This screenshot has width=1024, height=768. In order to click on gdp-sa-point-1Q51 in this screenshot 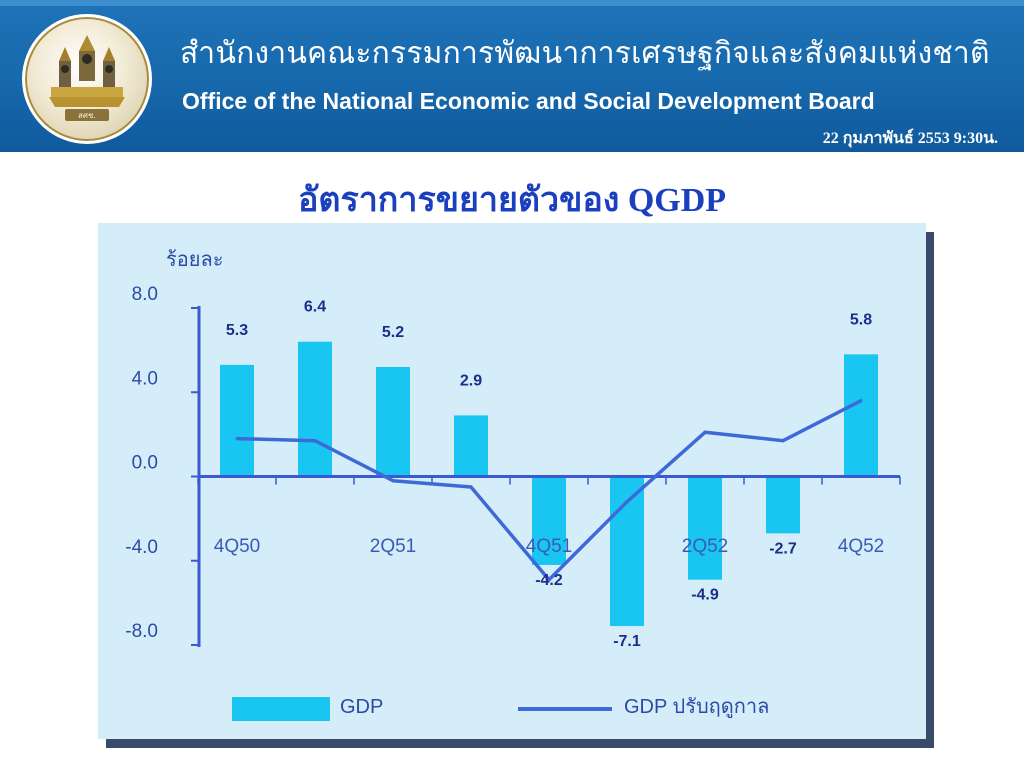, I will do `click(315, 441)`.